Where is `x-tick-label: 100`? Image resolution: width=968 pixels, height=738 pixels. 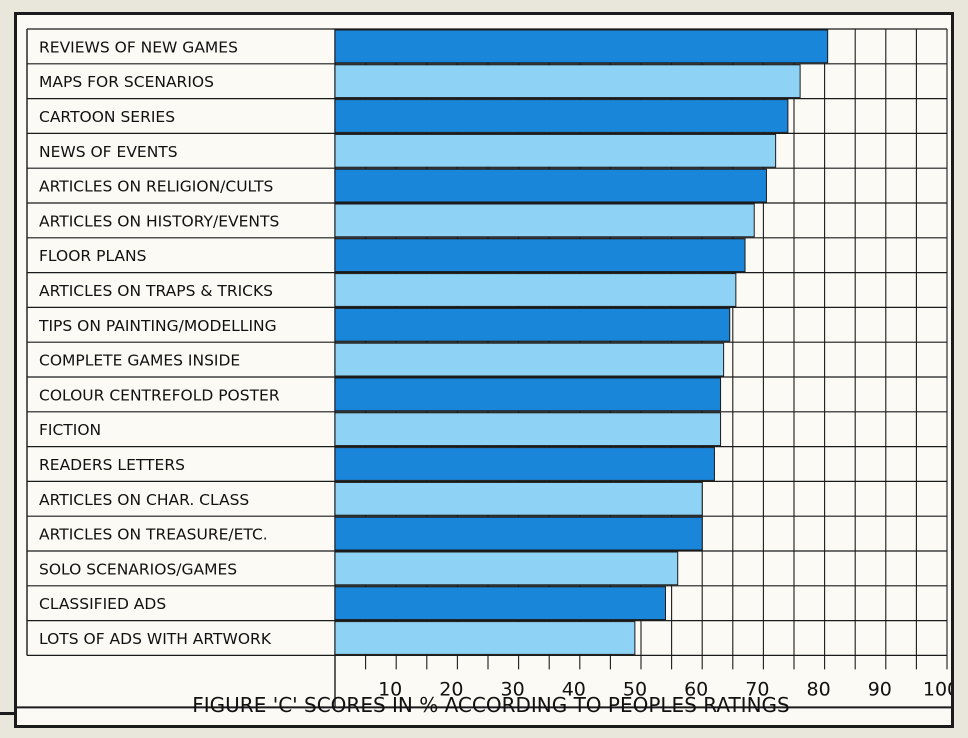 x-tick-label: 100 is located at coordinates (937, 689).